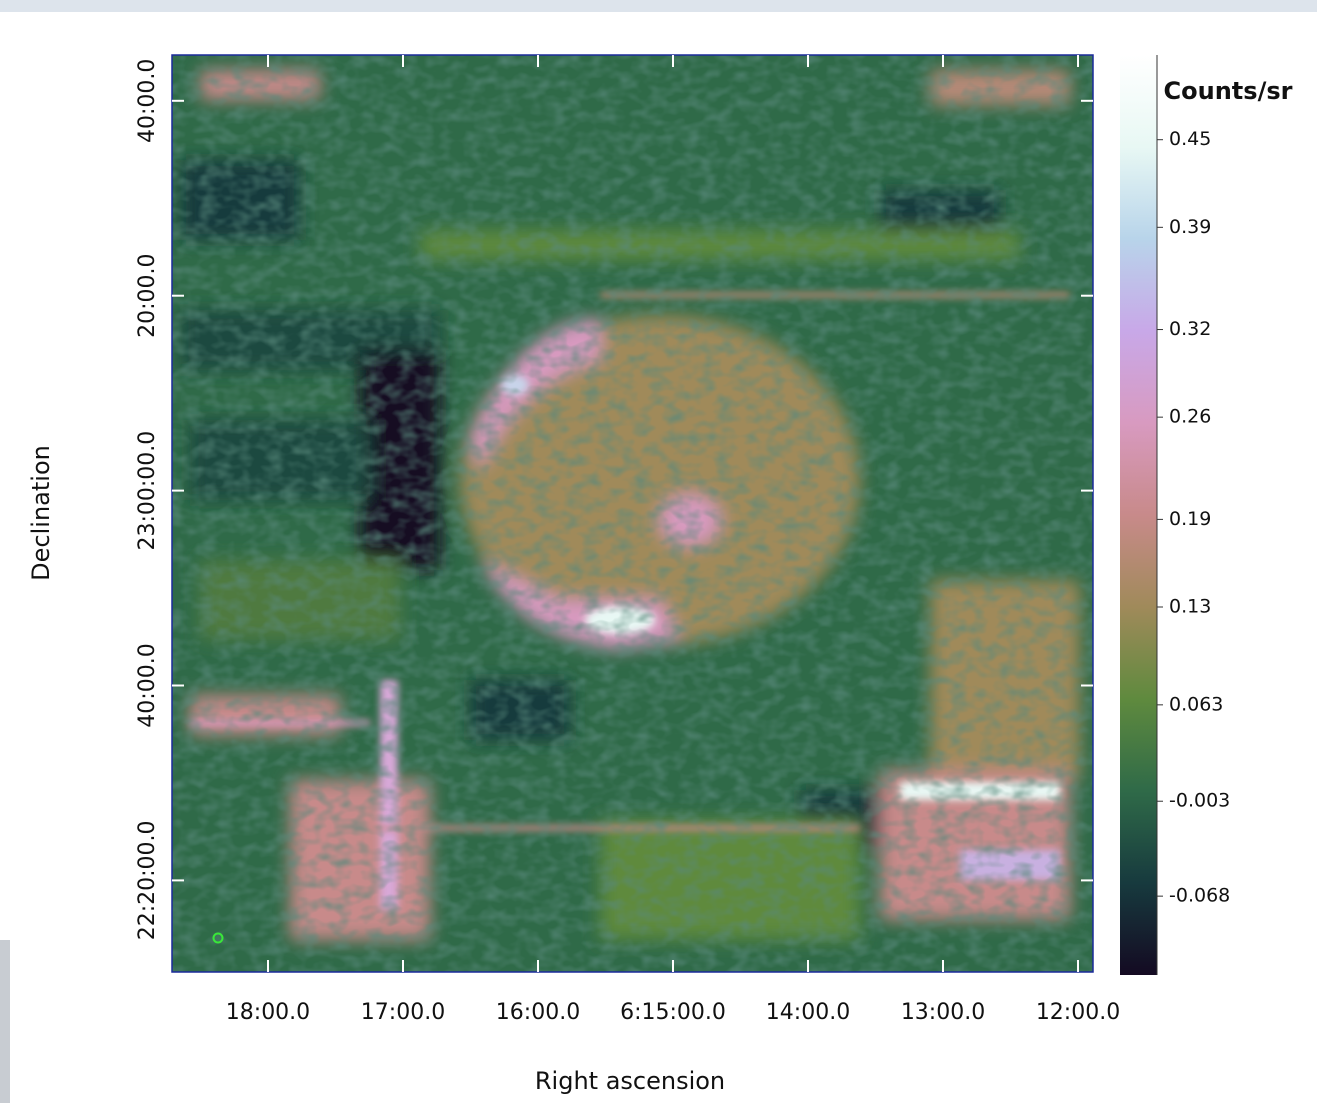 The height and width of the screenshot is (1107, 1317). Describe the element at coordinates (1196, 704) in the screenshot. I see `colorbar-tick-label: 0.063` at that location.